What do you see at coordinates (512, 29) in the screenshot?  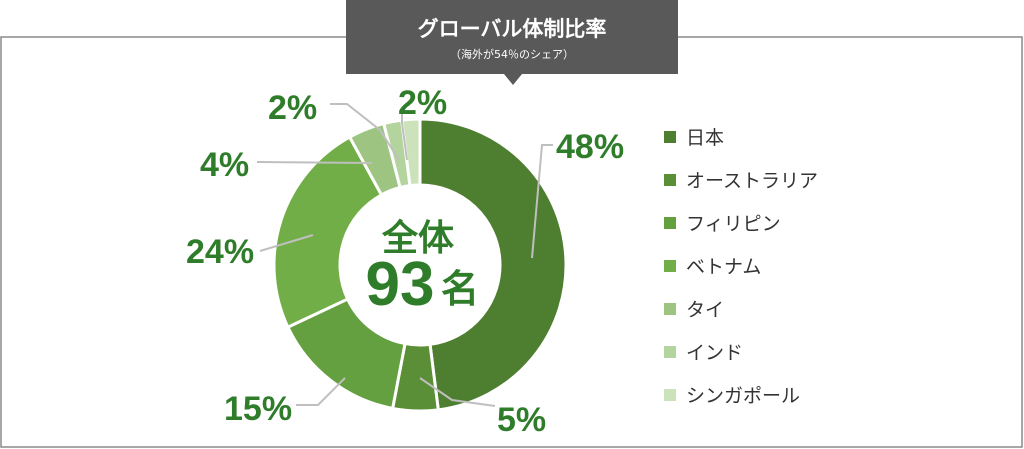 I see `chart-title: グローバル体制比率` at bounding box center [512, 29].